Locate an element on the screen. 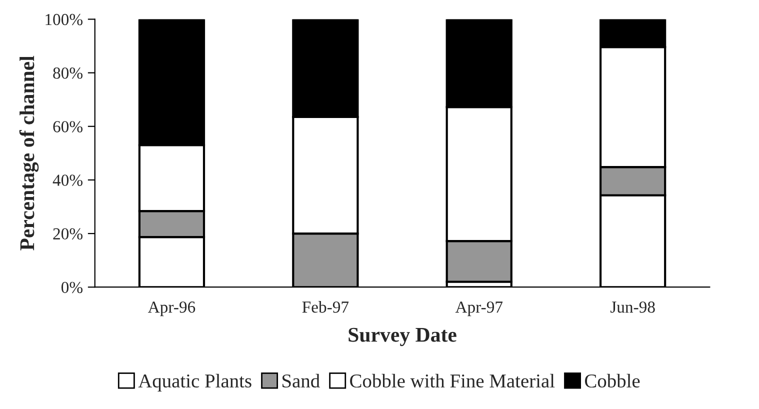 The height and width of the screenshot is (409, 759). y-tick-label: 40% is located at coordinates (67, 180).